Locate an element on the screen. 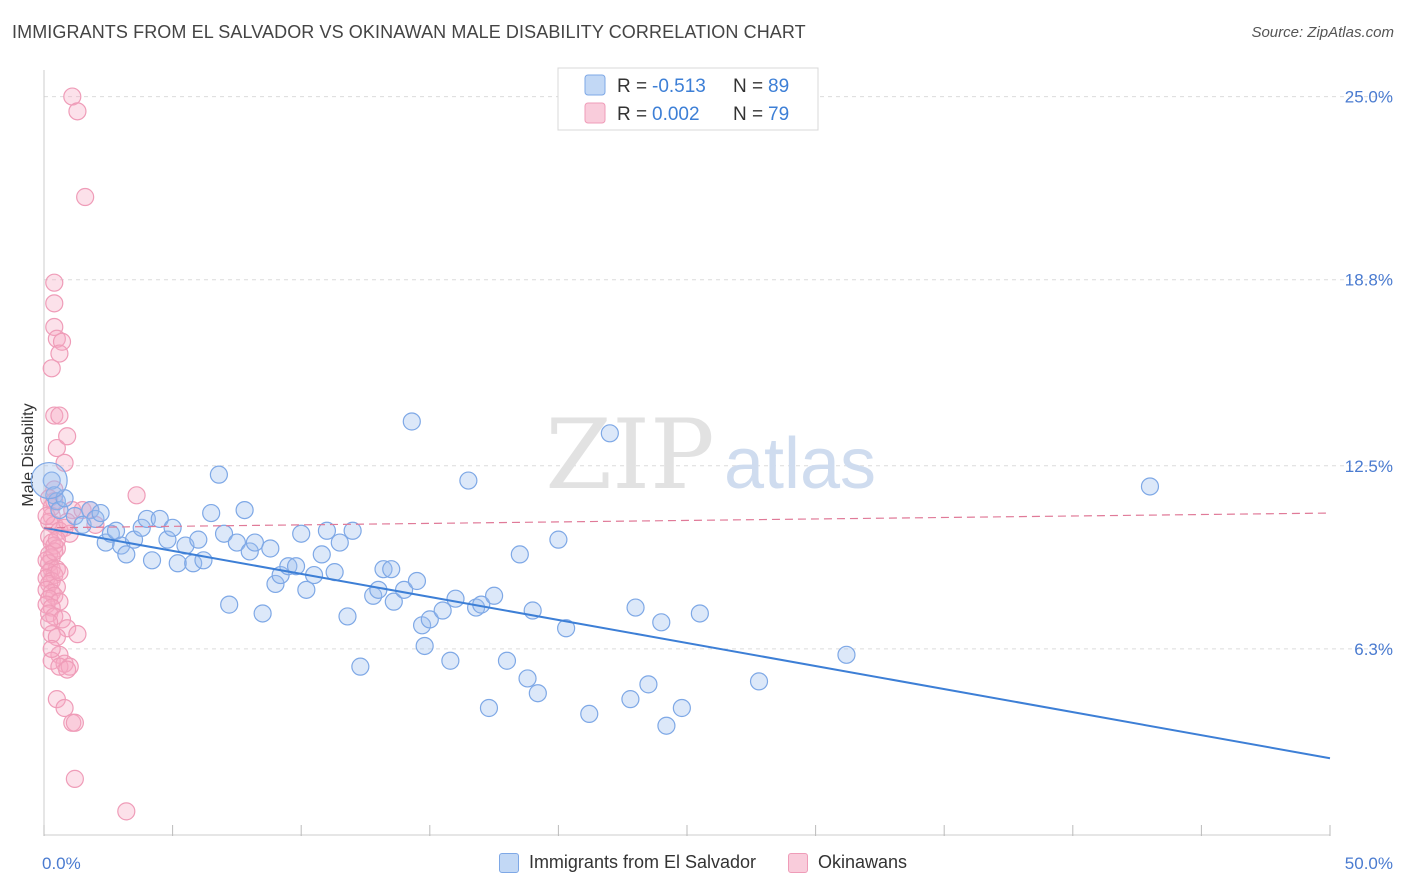 The width and height of the screenshot is (1406, 892). legend-n-value-2: 79 is located at coordinates (778, 114).